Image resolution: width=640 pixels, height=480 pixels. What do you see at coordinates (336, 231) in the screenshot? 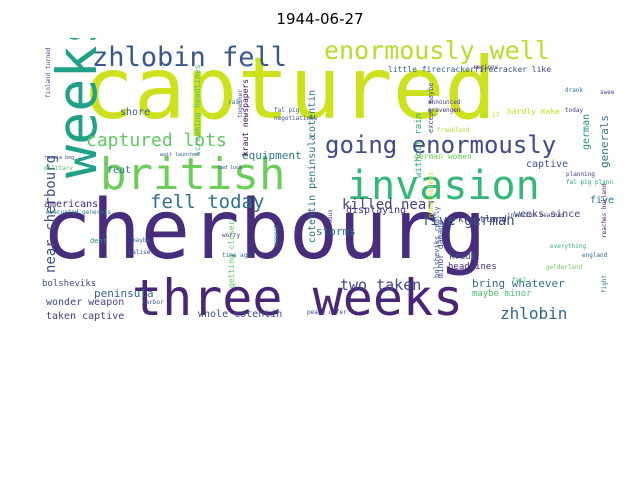
I see `cloud-word: storms` at bounding box center [336, 231].